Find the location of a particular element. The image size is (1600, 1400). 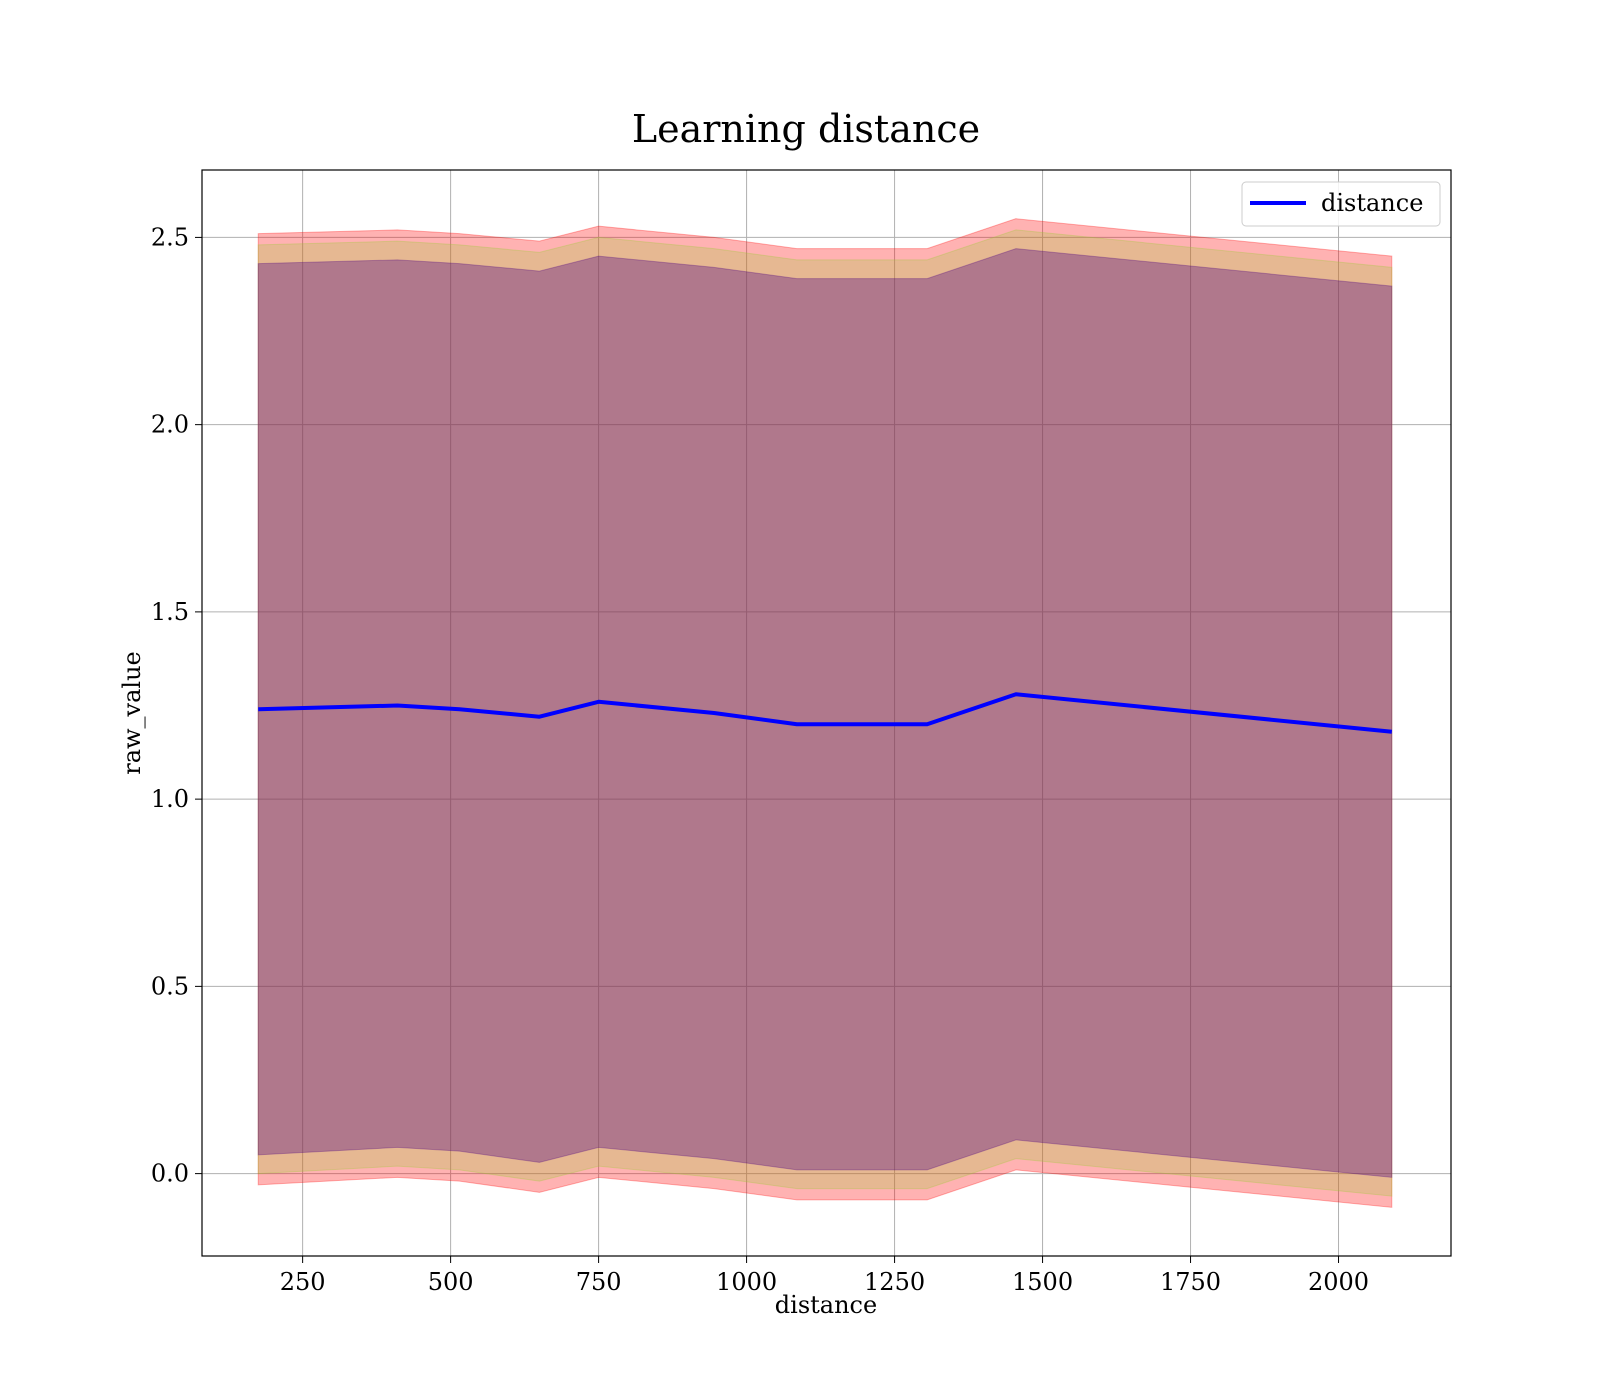

y-tick-label: 1.5 is located at coordinates (170, 612).